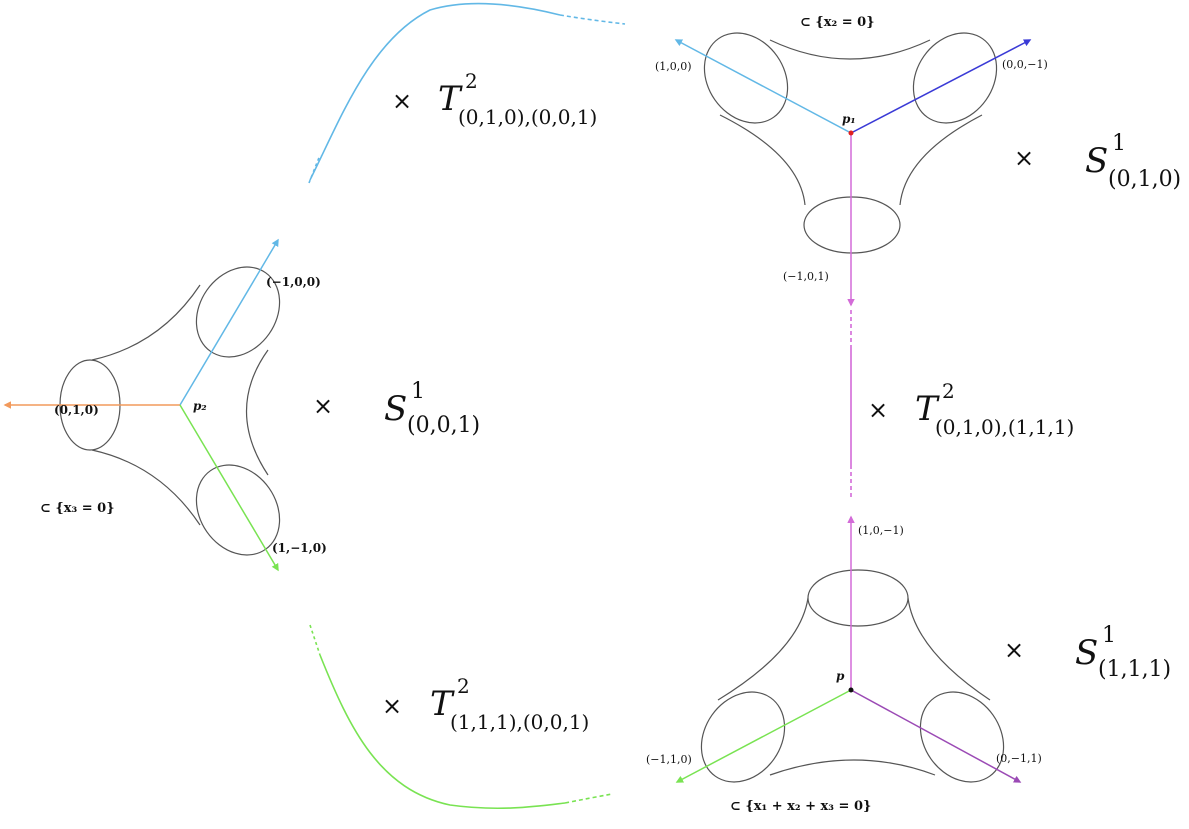  What do you see at coordinates (941, 86) in the screenshot?
I see `ray-top-right-right` at bounding box center [941, 86].